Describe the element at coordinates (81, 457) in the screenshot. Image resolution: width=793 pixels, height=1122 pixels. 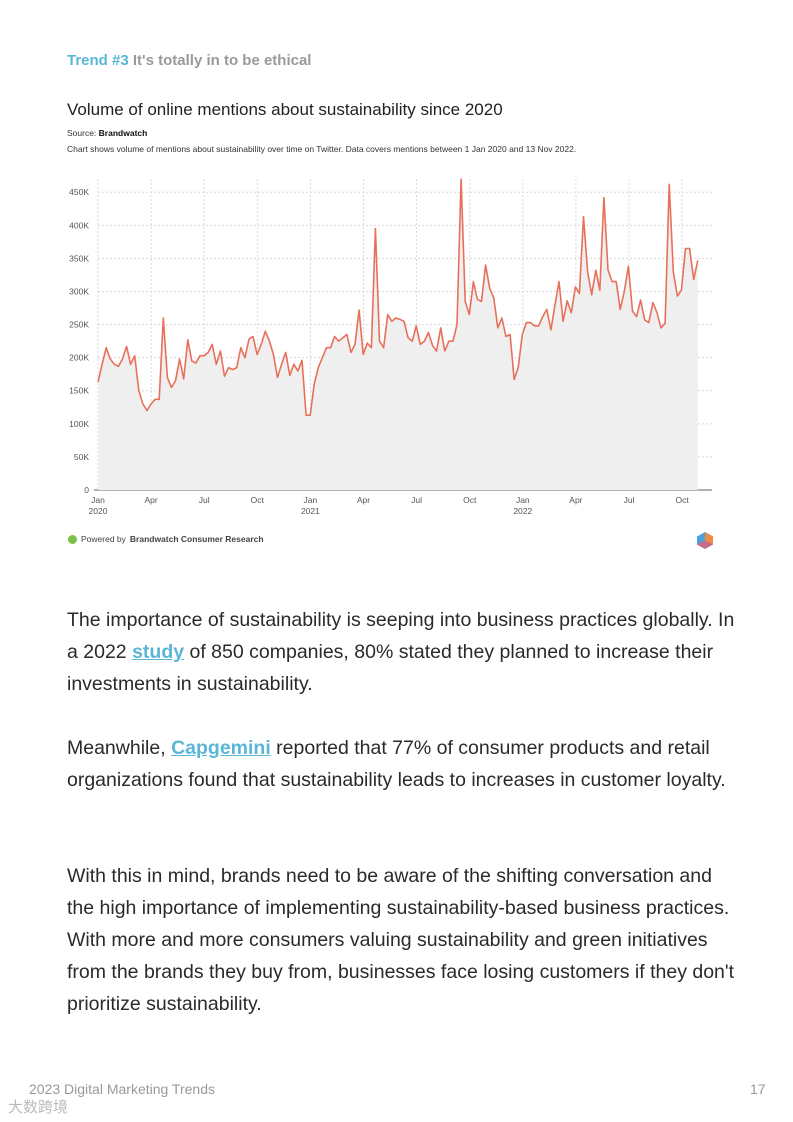
I see `y-tick-label: 50K` at that location.